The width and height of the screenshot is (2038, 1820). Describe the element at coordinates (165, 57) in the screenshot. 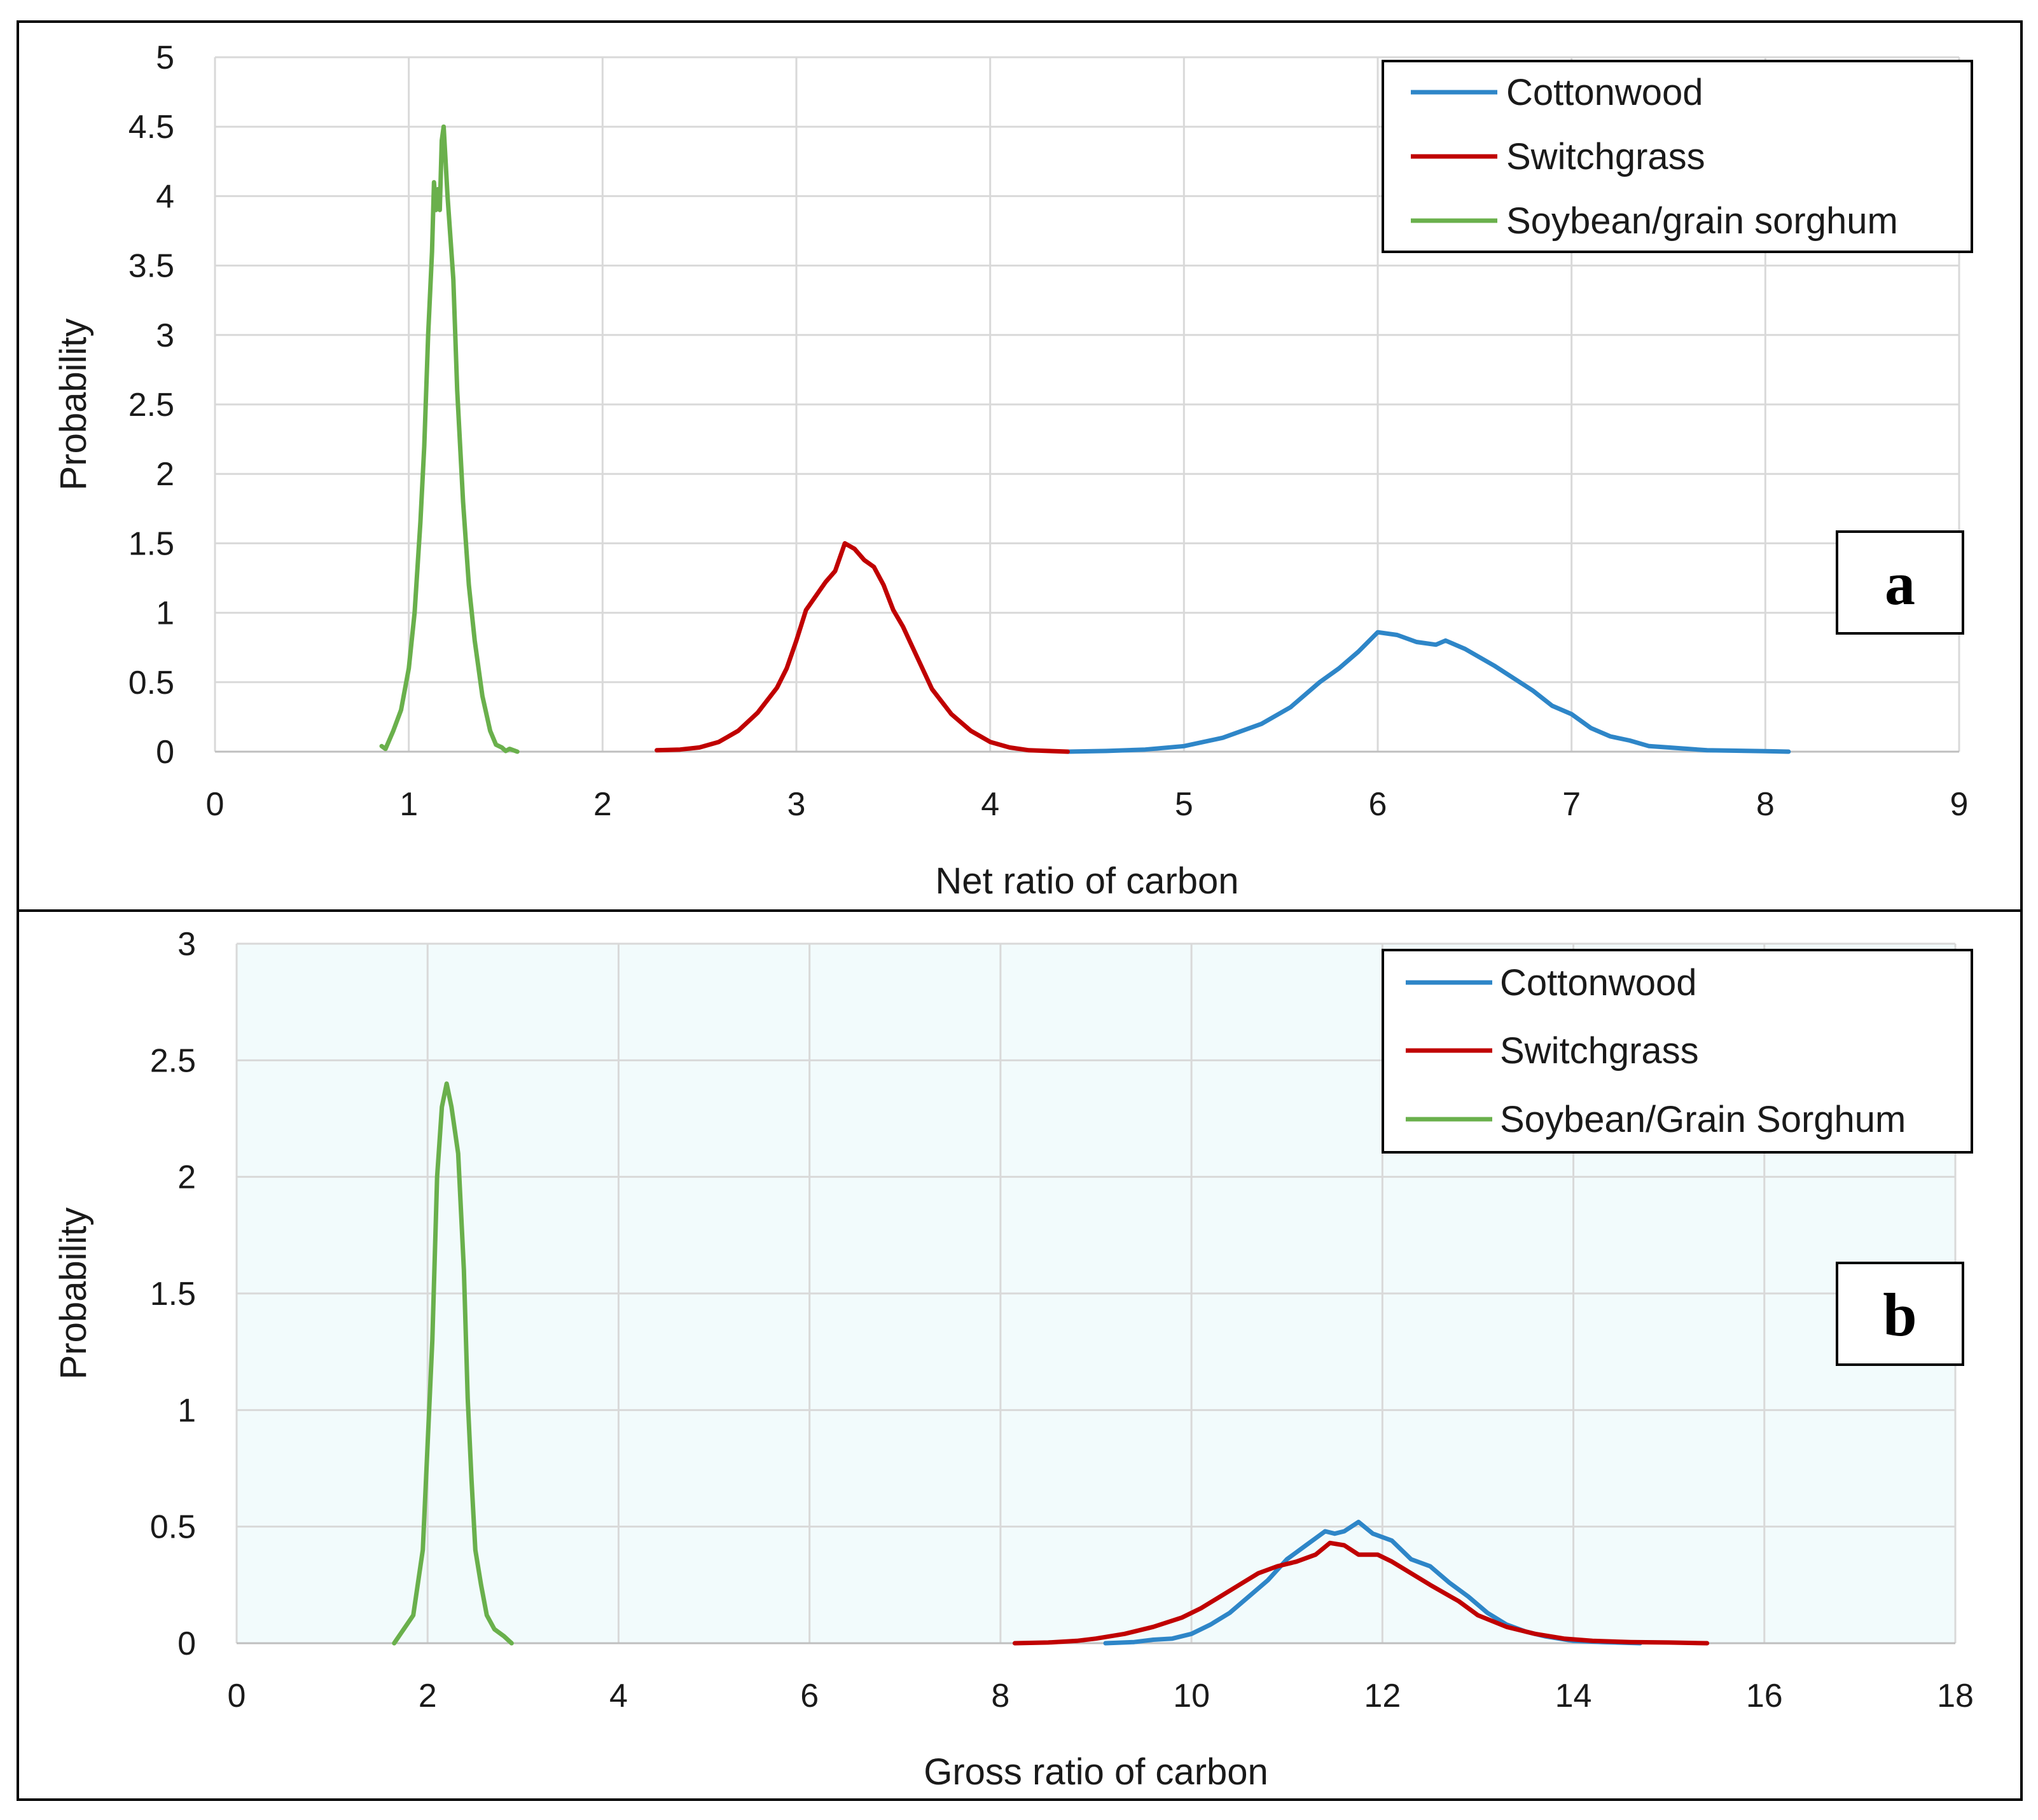

I see `y-tick-label: 5` at that location.